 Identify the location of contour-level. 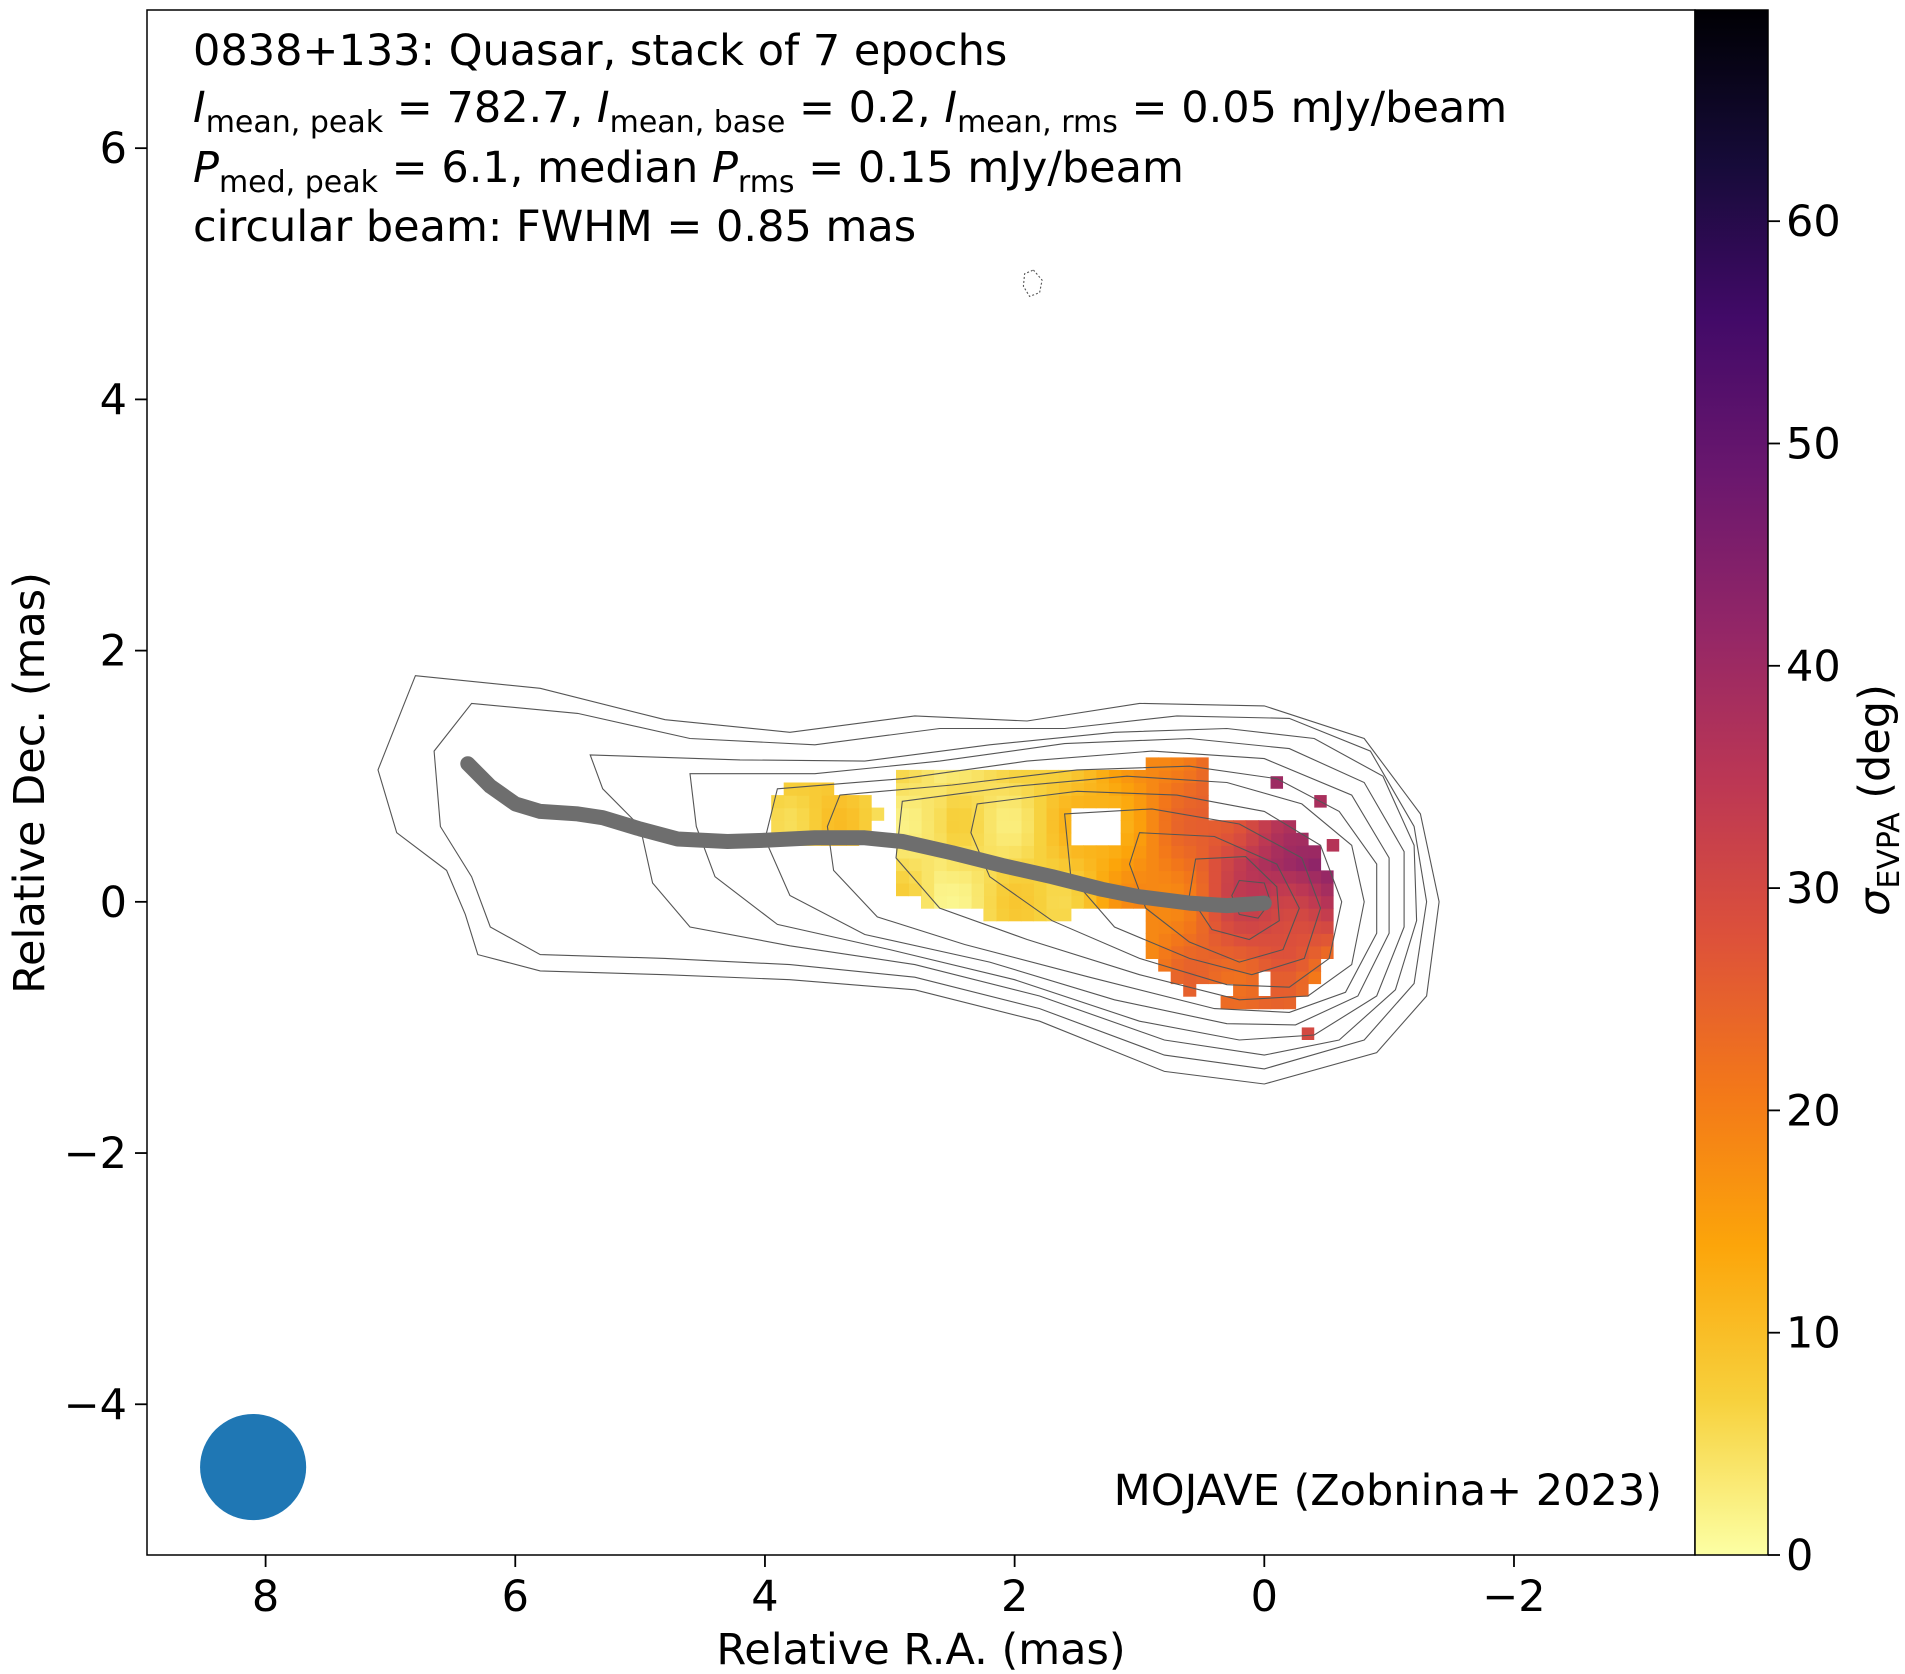
(930, 886).